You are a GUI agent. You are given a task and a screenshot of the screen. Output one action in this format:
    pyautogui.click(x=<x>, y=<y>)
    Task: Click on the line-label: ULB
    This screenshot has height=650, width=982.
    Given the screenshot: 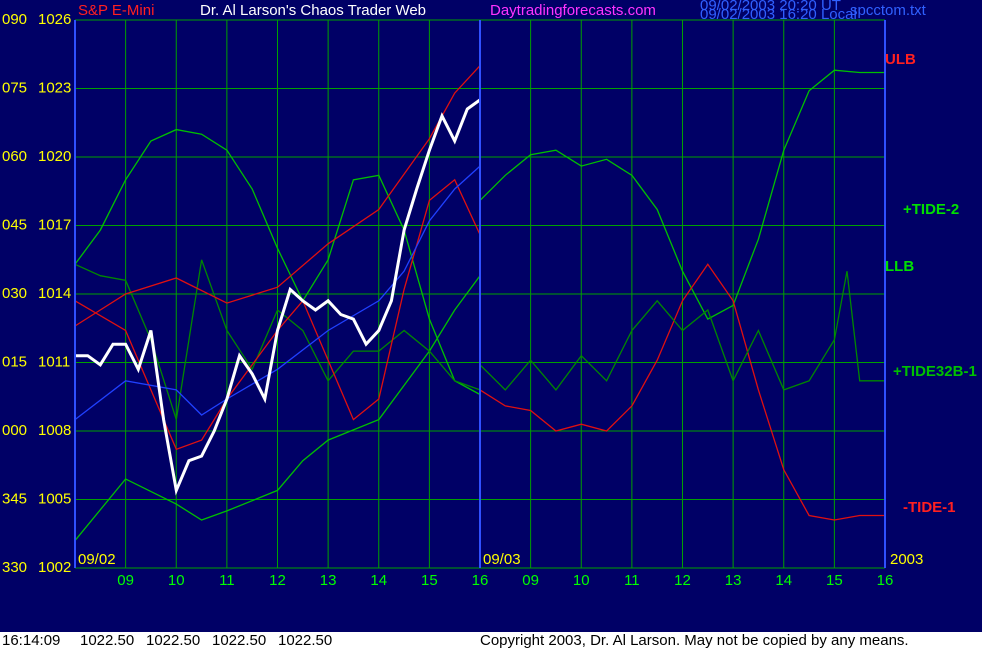 What is the action you would take?
    pyautogui.click(x=900, y=59)
    